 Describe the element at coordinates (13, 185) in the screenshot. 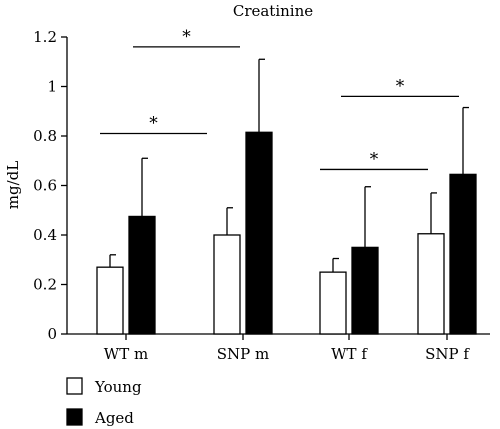

I see `y-axis-label: mg/dL` at that location.